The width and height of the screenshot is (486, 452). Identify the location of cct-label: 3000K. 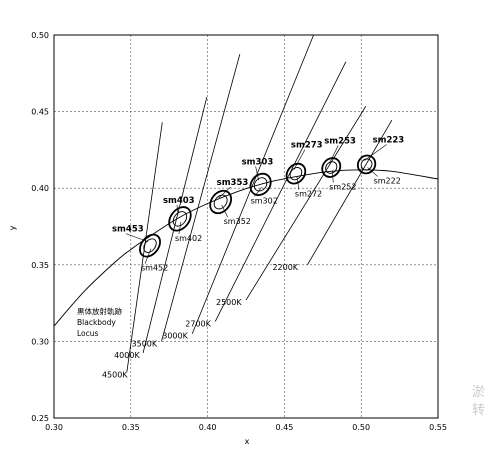
(175, 336).